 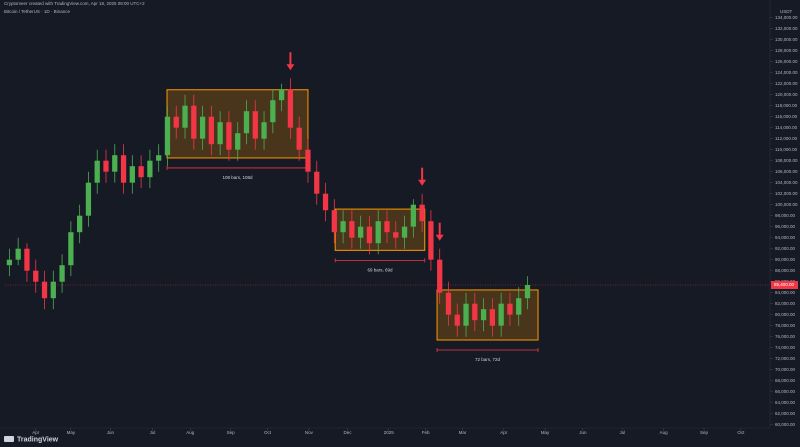 What do you see at coordinates (785, 303) in the screenshot?
I see `y-tick-label: 82,000.00` at bounding box center [785, 303].